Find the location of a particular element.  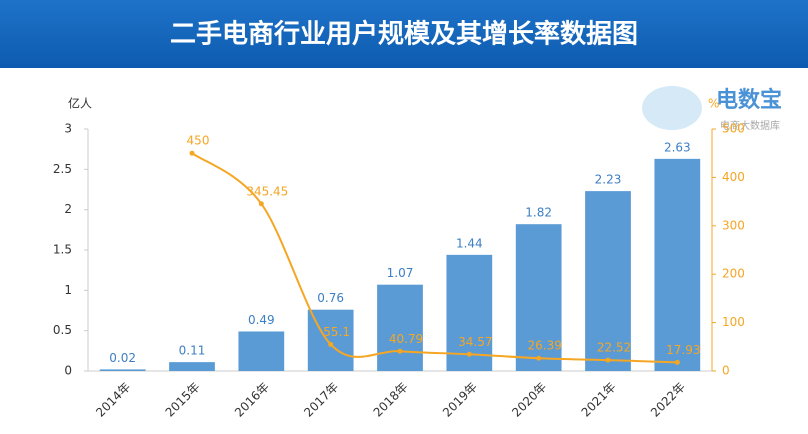

x-tick-label: 2020年 is located at coordinates (529, 400).